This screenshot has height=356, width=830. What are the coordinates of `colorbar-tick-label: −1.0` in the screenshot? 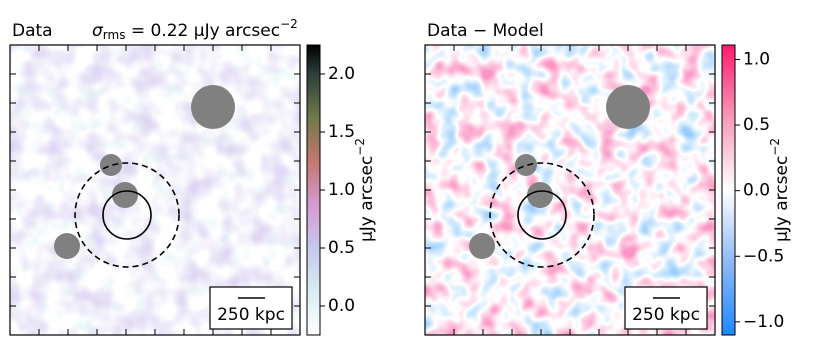 It's located at (763, 322).